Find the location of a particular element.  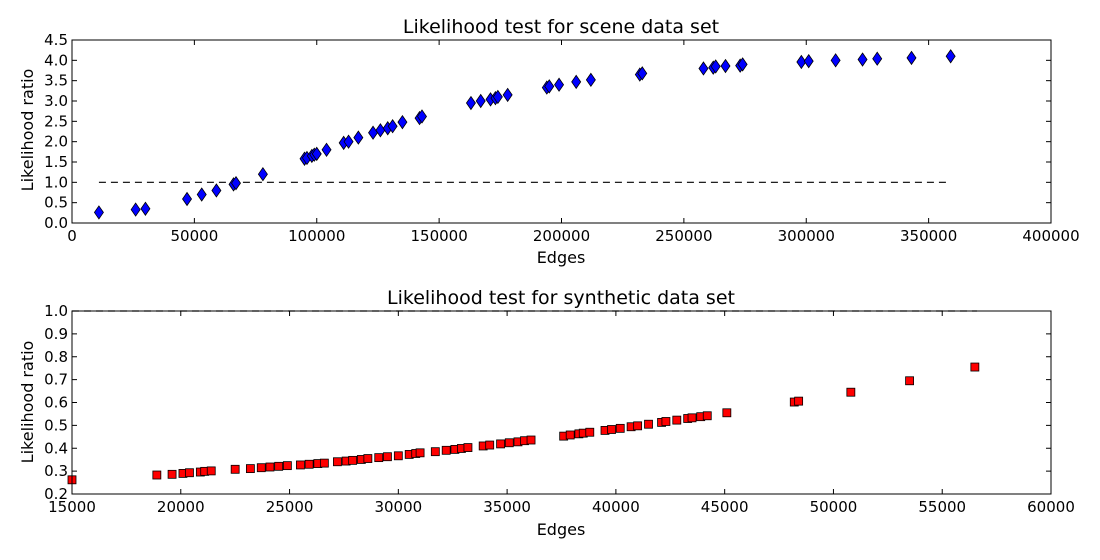

scene-y-tick-label: 2.5 is located at coordinates (56, 121).